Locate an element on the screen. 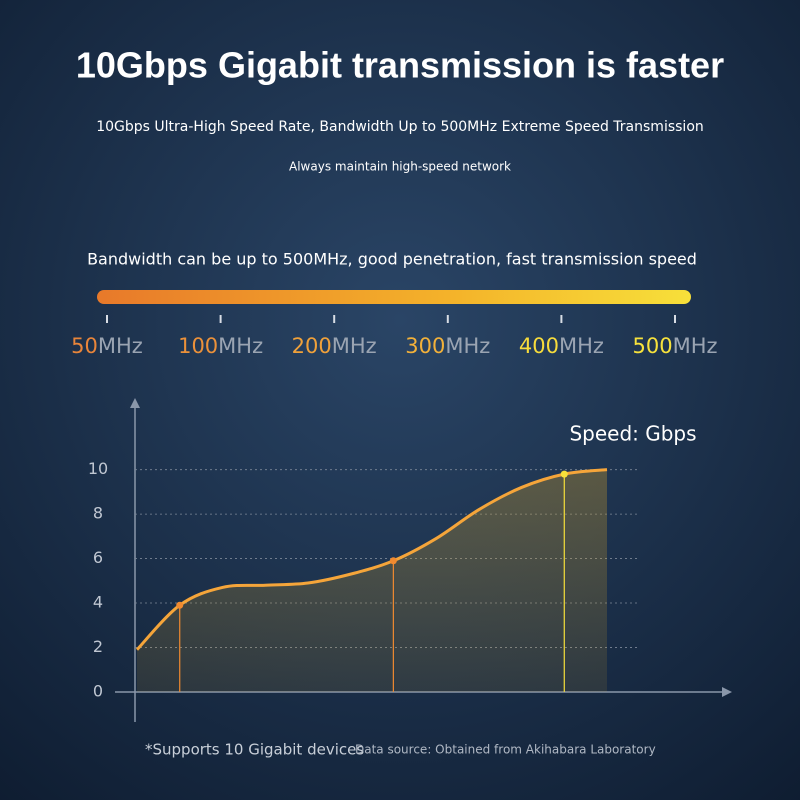 This screenshot has height=800, width=800. scale-label: 50MHz is located at coordinates (107, 346).